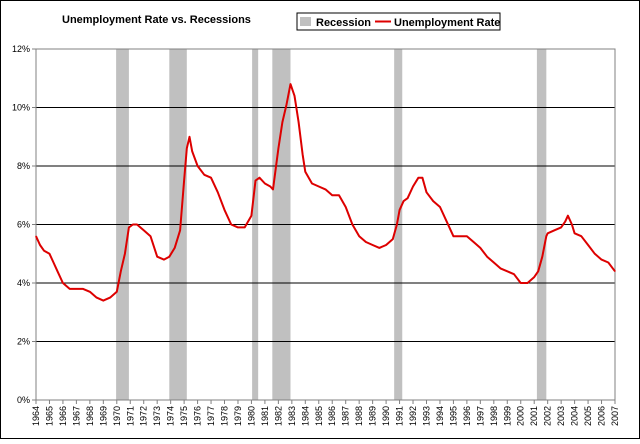 This screenshot has height=444, width=640. What do you see at coordinates (90, 416) in the screenshot?
I see `x-tick-label: 1968` at bounding box center [90, 416].